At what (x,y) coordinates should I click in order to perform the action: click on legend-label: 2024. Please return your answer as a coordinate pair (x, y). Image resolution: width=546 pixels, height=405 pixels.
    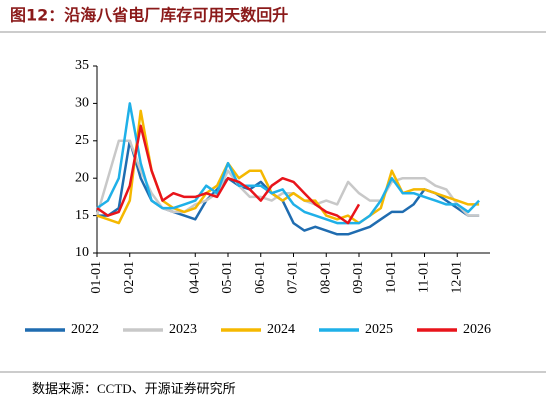
    Looking at the image, I should click on (281, 329).